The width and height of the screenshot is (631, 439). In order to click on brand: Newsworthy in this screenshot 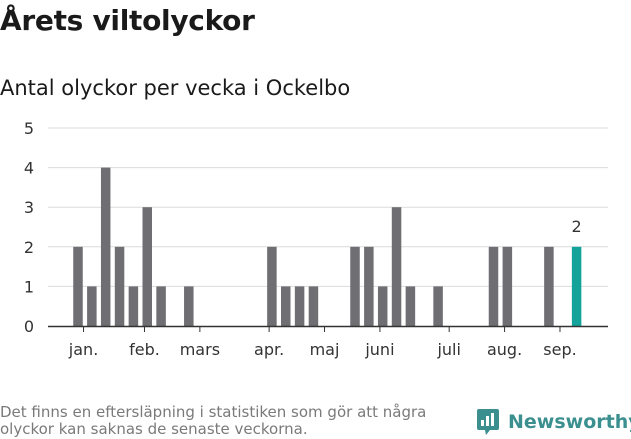, I will do `click(553, 422)`.